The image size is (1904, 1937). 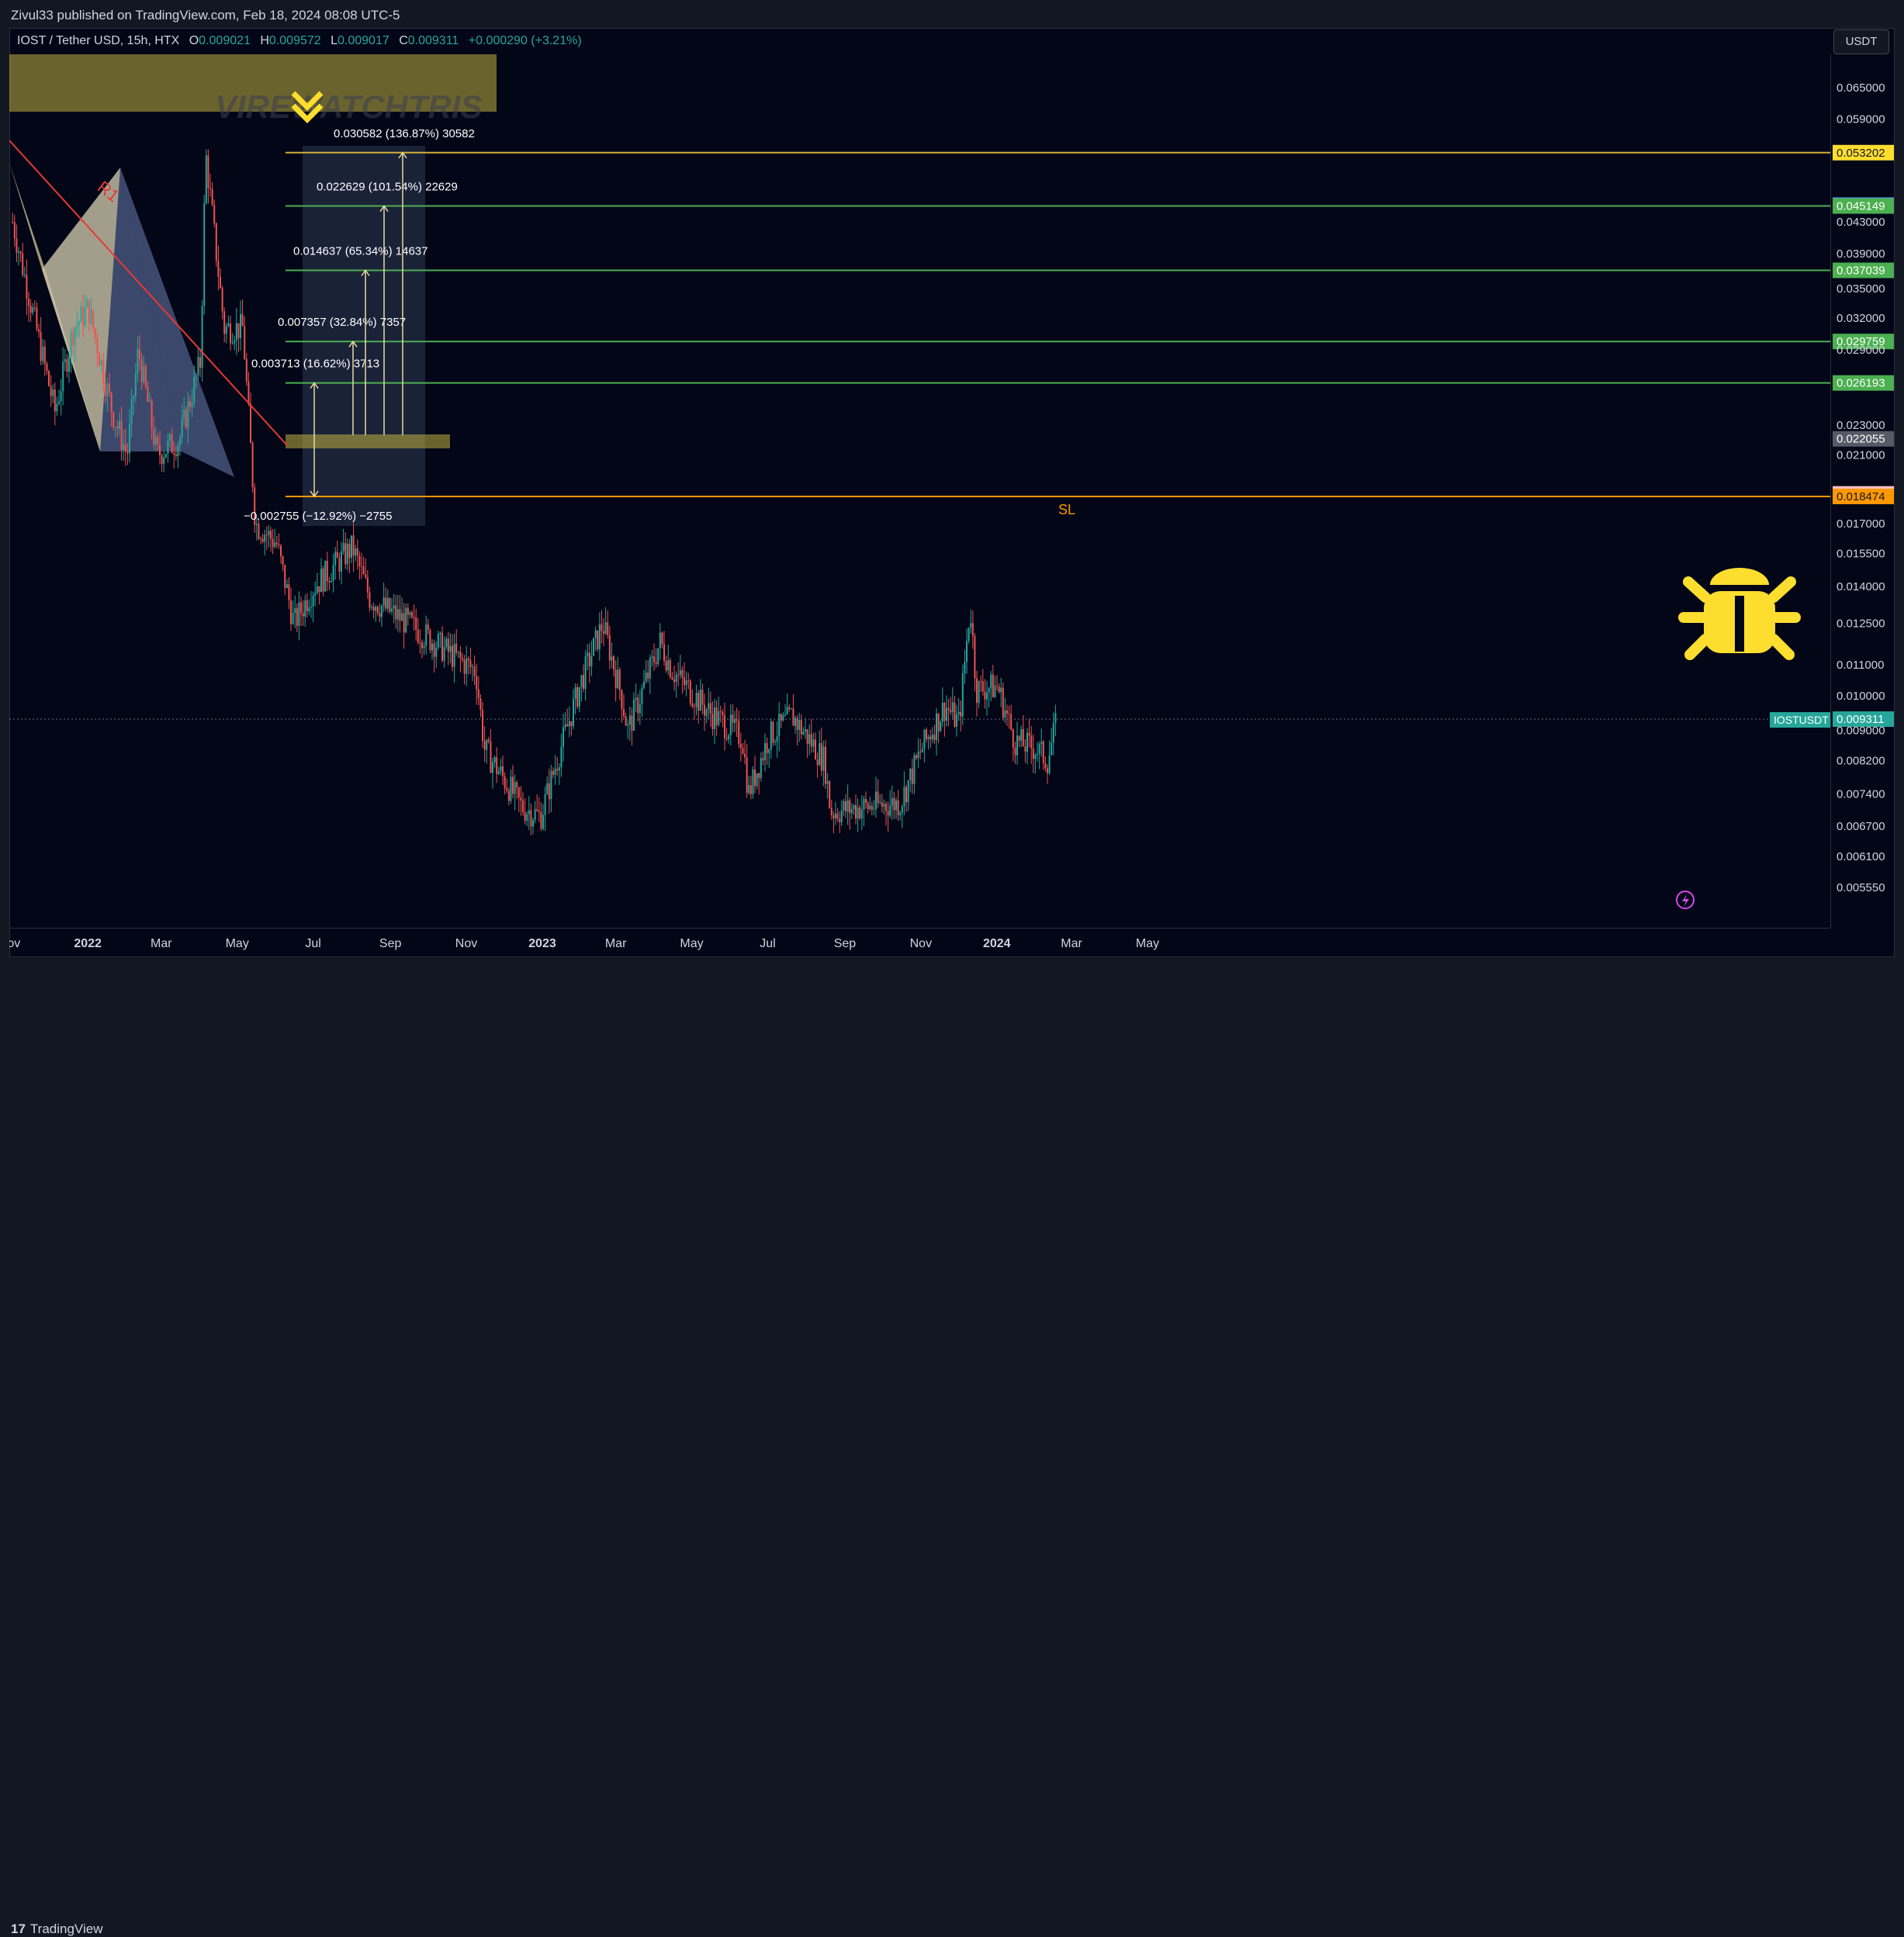 I want to click on sl-label: SL, so click(x=1067, y=509).